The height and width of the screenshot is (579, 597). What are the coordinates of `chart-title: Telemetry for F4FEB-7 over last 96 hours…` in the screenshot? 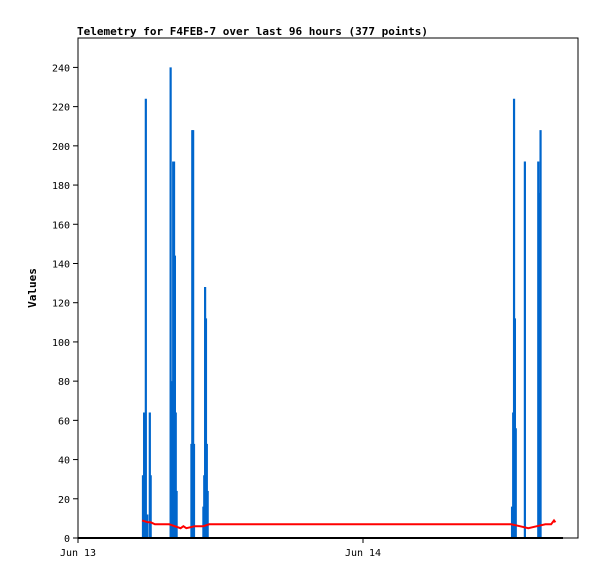 It's located at (252, 31).